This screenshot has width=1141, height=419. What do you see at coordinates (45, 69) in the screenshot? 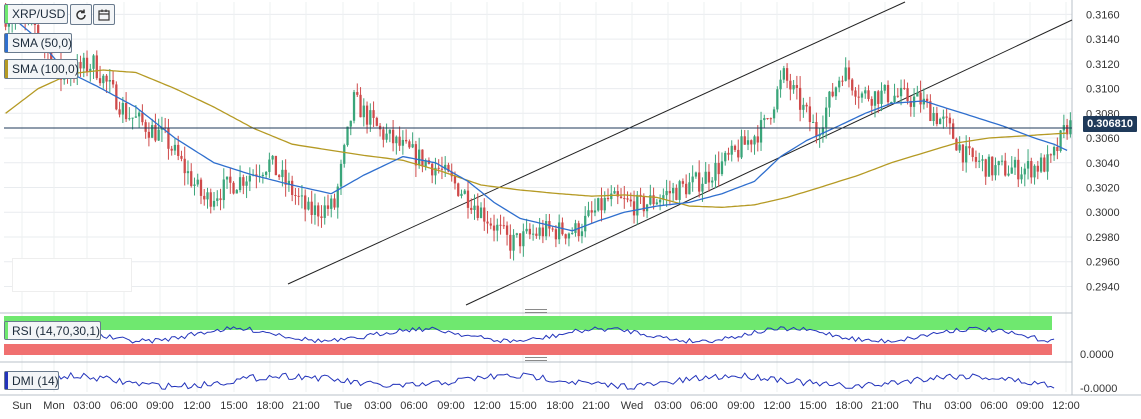
I see `sma100-label: SMA (100,0)` at bounding box center [45, 69].